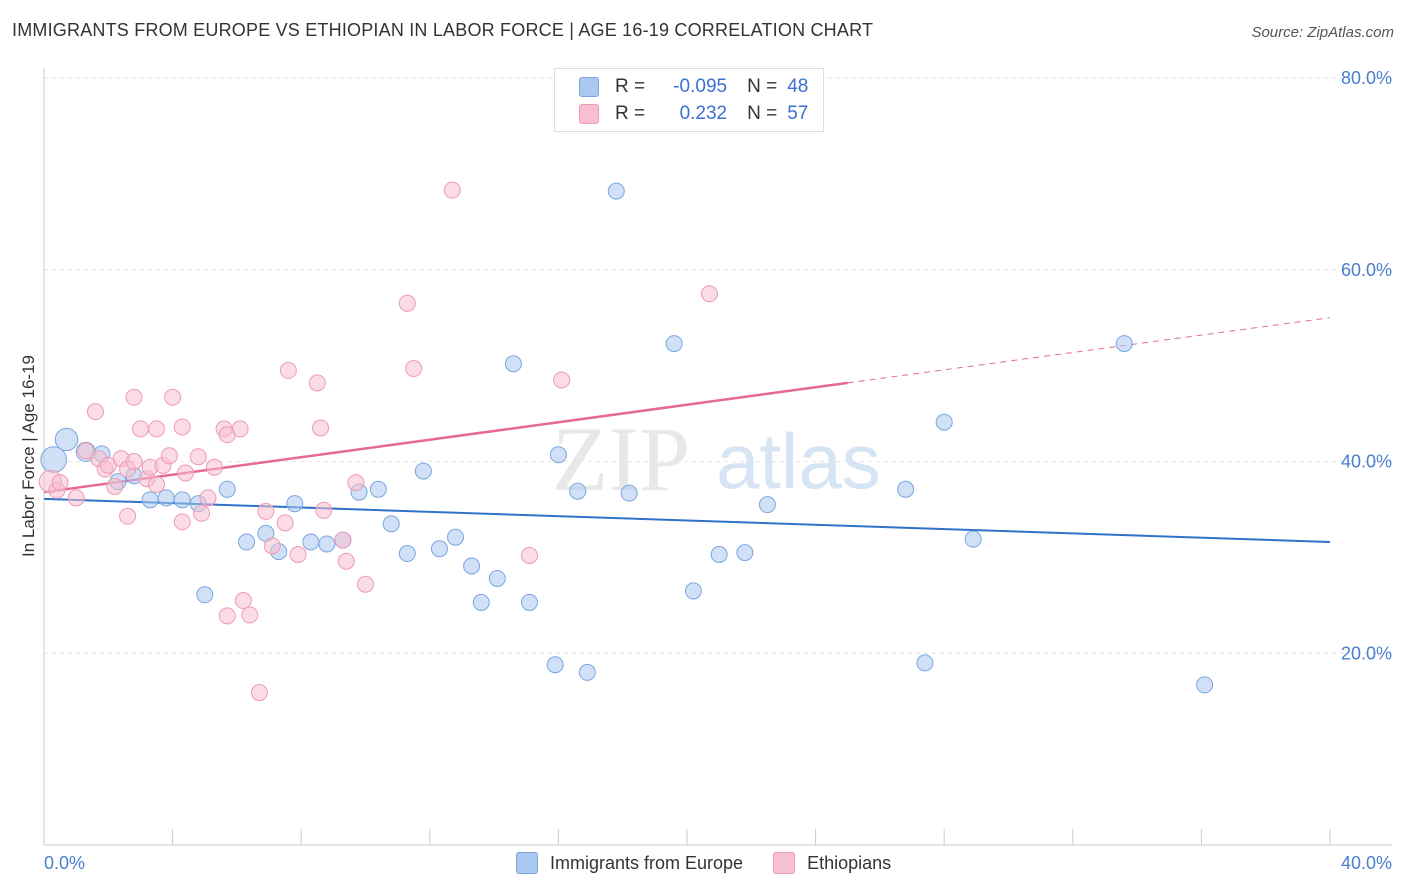  What do you see at coordinates (589, 114) in the screenshot?
I see `legend-swatch-pink` at bounding box center [589, 114].